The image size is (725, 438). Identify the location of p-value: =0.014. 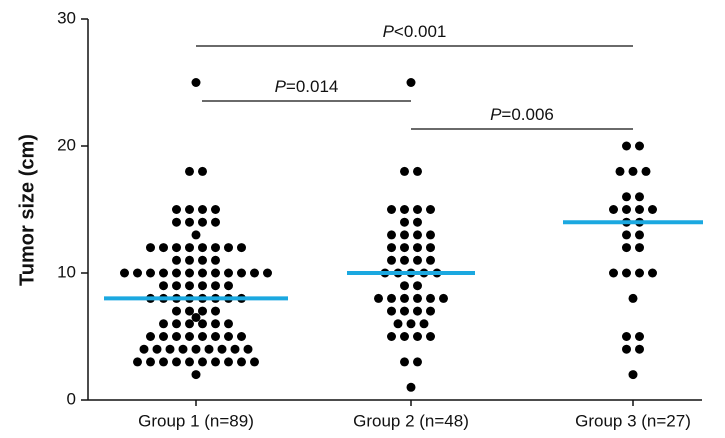
(312, 86).